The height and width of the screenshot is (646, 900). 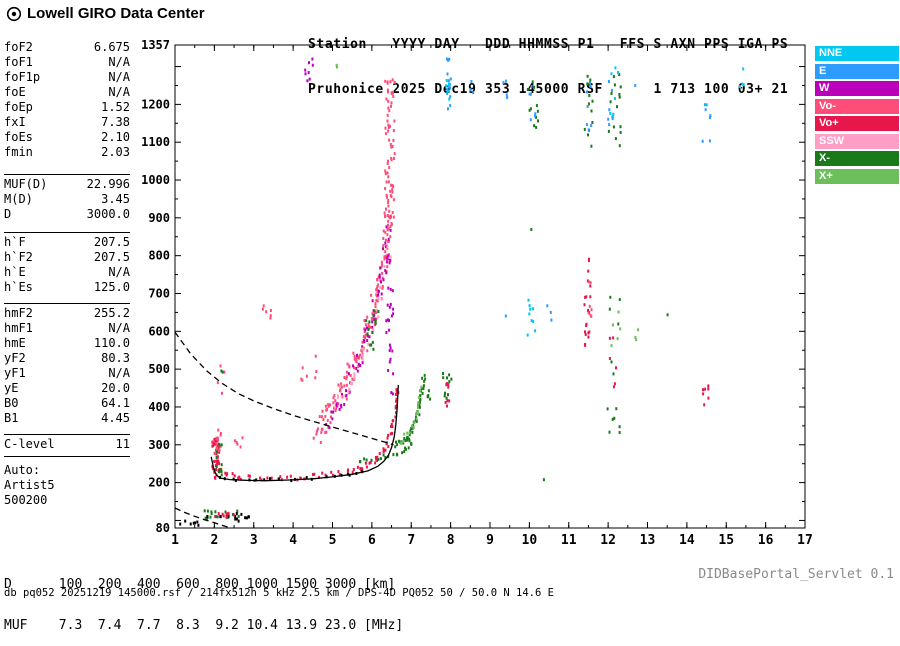 I want to click on x-tick-label: 13, so click(x=648, y=540).